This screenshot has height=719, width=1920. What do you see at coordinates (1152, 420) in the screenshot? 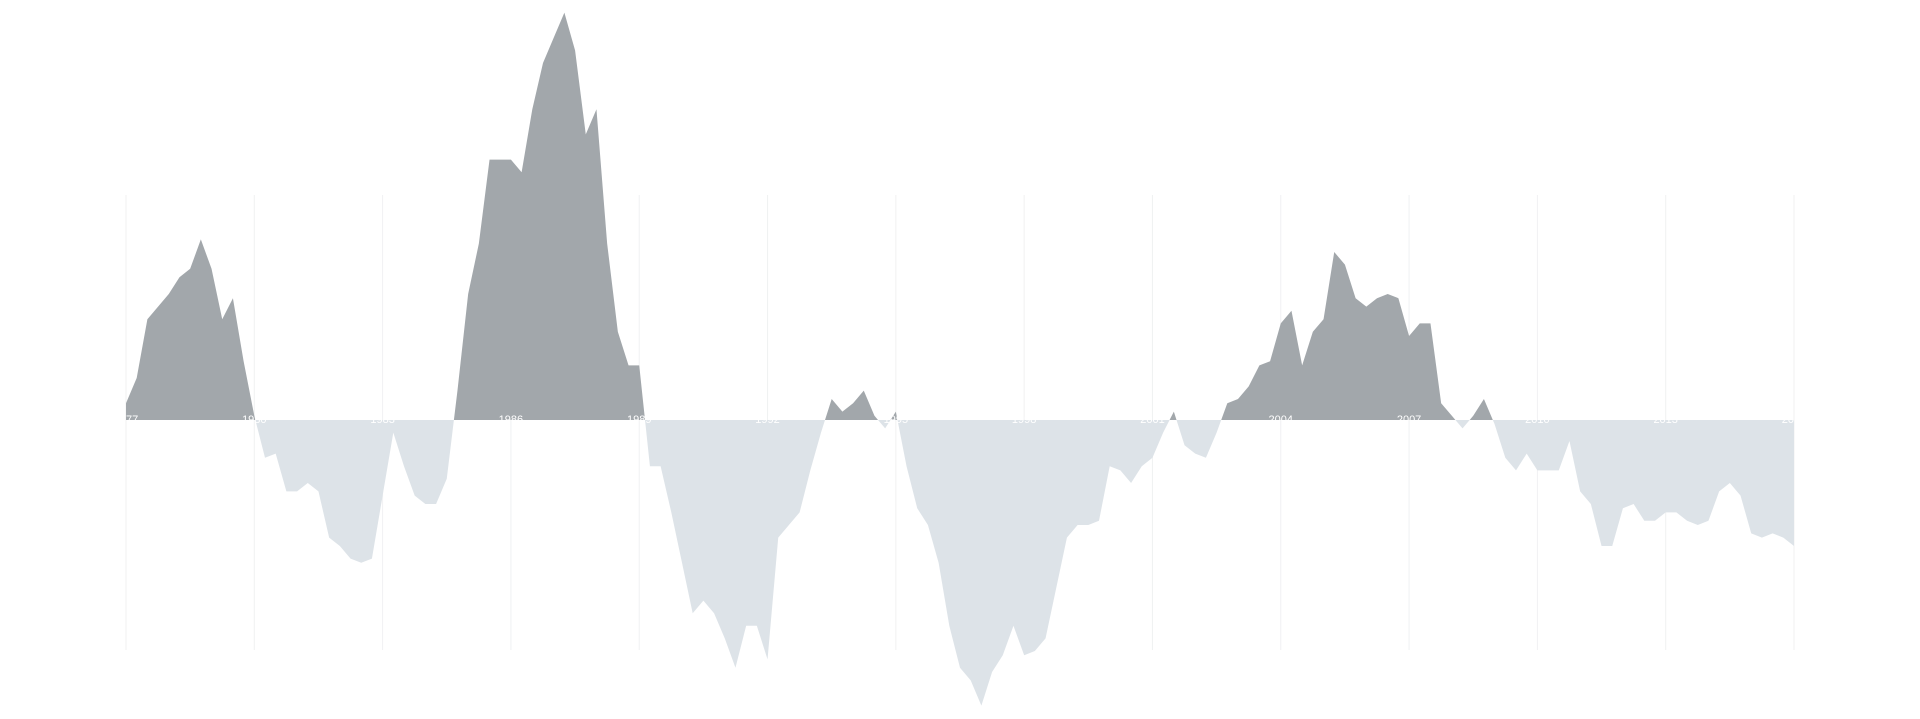
I see `x-tick-label: 2001` at bounding box center [1152, 420].